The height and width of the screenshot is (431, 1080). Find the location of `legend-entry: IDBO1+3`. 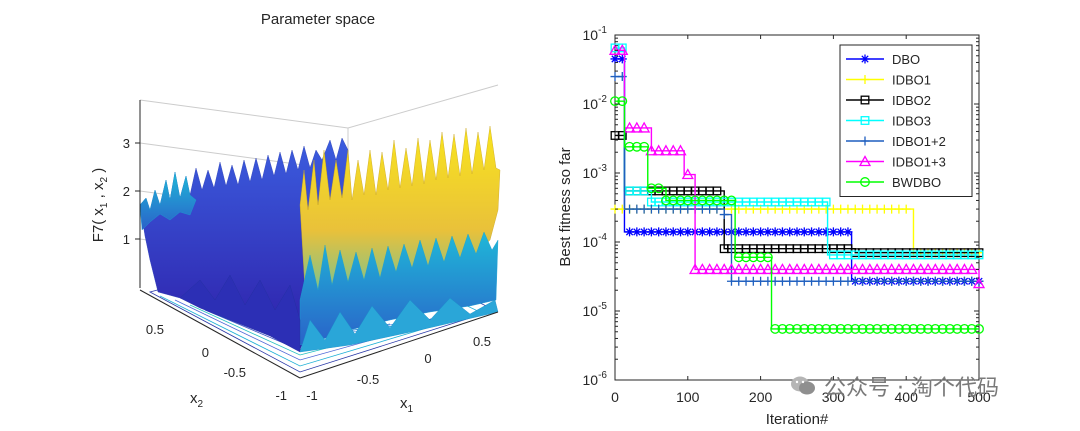

legend-entry: IDBO1+3 is located at coordinates (896, 162).